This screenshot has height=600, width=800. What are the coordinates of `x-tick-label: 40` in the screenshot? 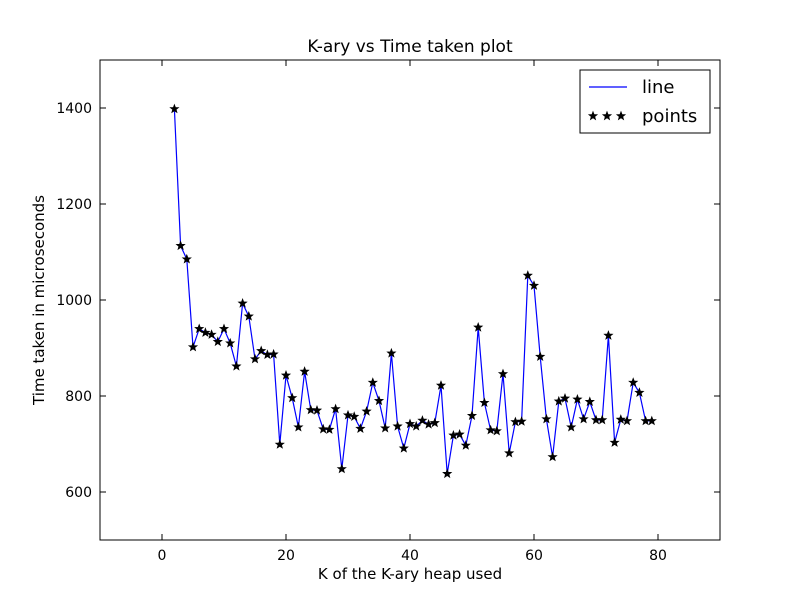 It's located at (410, 556).